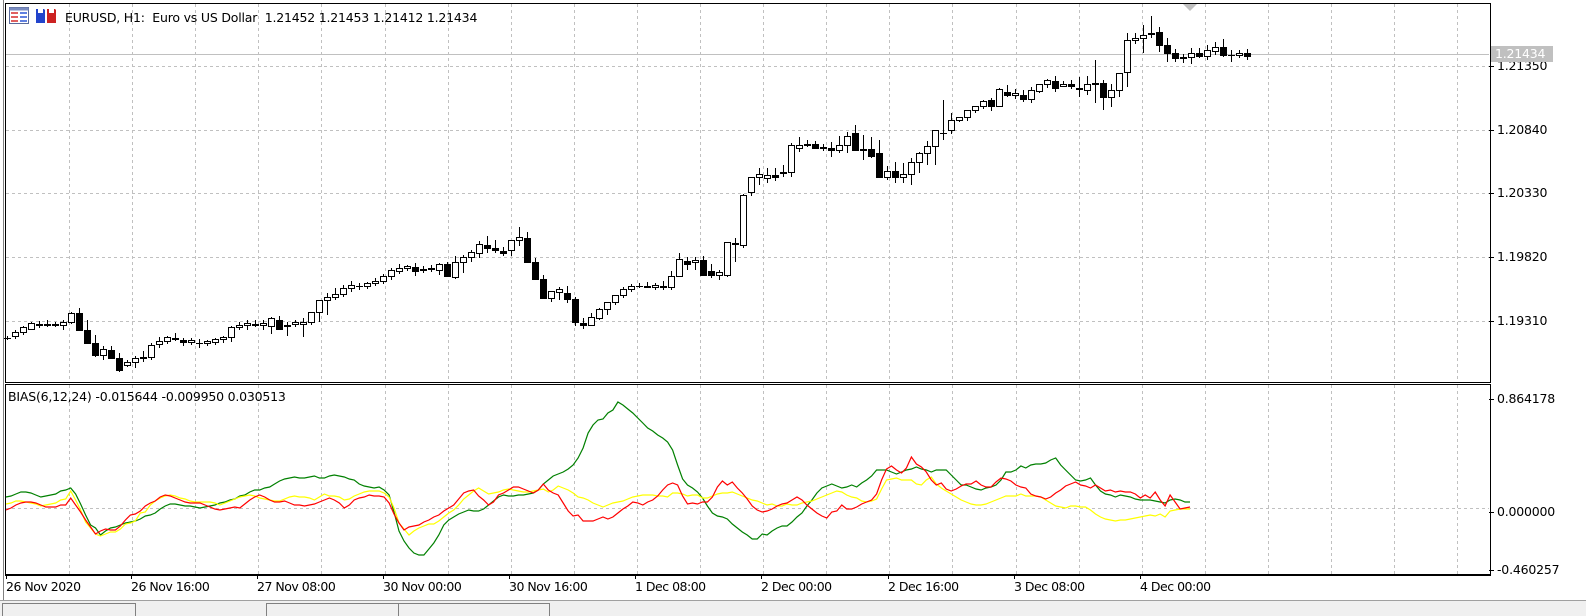 The width and height of the screenshot is (1586, 616). What do you see at coordinates (422, 586) in the screenshot?
I see `time-tick-label: 30 Nov 00:00` at bounding box center [422, 586].